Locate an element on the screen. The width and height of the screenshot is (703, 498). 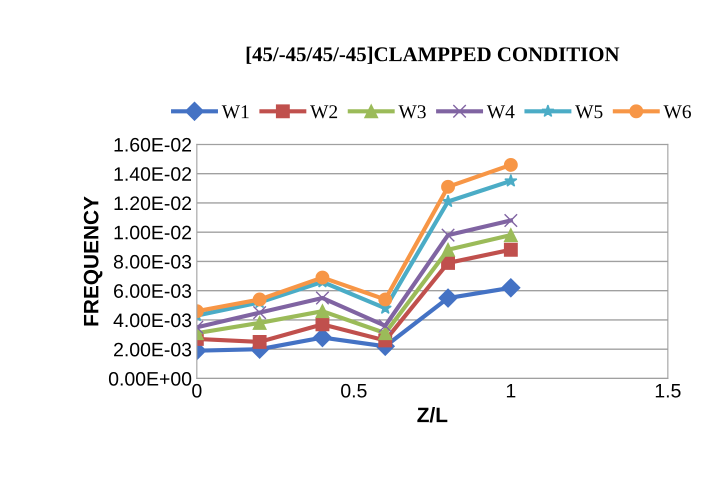
x-tick-label: 0.5 is located at coordinates (354, 391).